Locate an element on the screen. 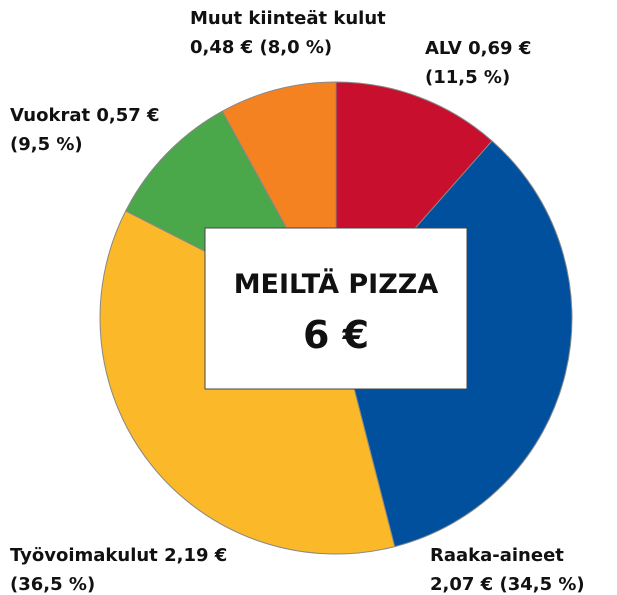 The width and height of the screenshot is (617, 595). slice-label: Vuokrat 0,57 € is located at coordinates (85, 115).